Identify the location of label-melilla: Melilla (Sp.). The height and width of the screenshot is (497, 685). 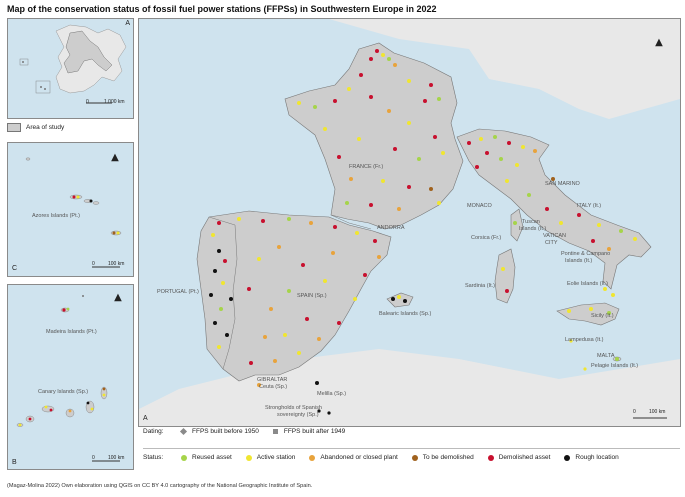
(332, 394).